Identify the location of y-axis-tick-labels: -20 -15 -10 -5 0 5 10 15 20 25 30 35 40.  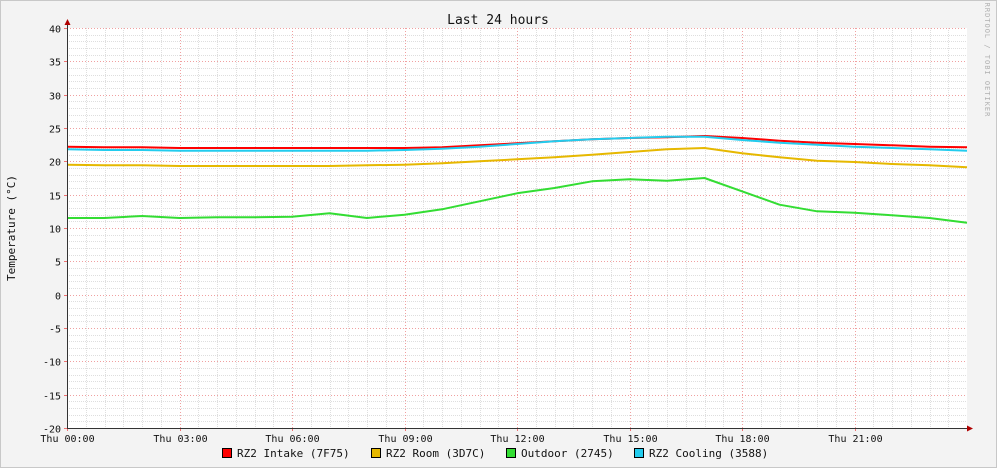
(52, 230).